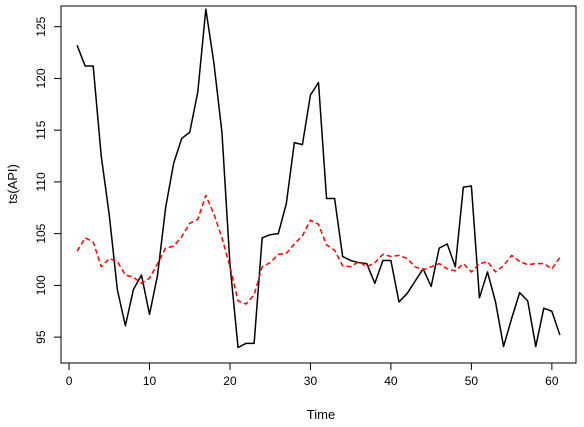  I want to click on y-tick-label: 95, so click(41, 337).